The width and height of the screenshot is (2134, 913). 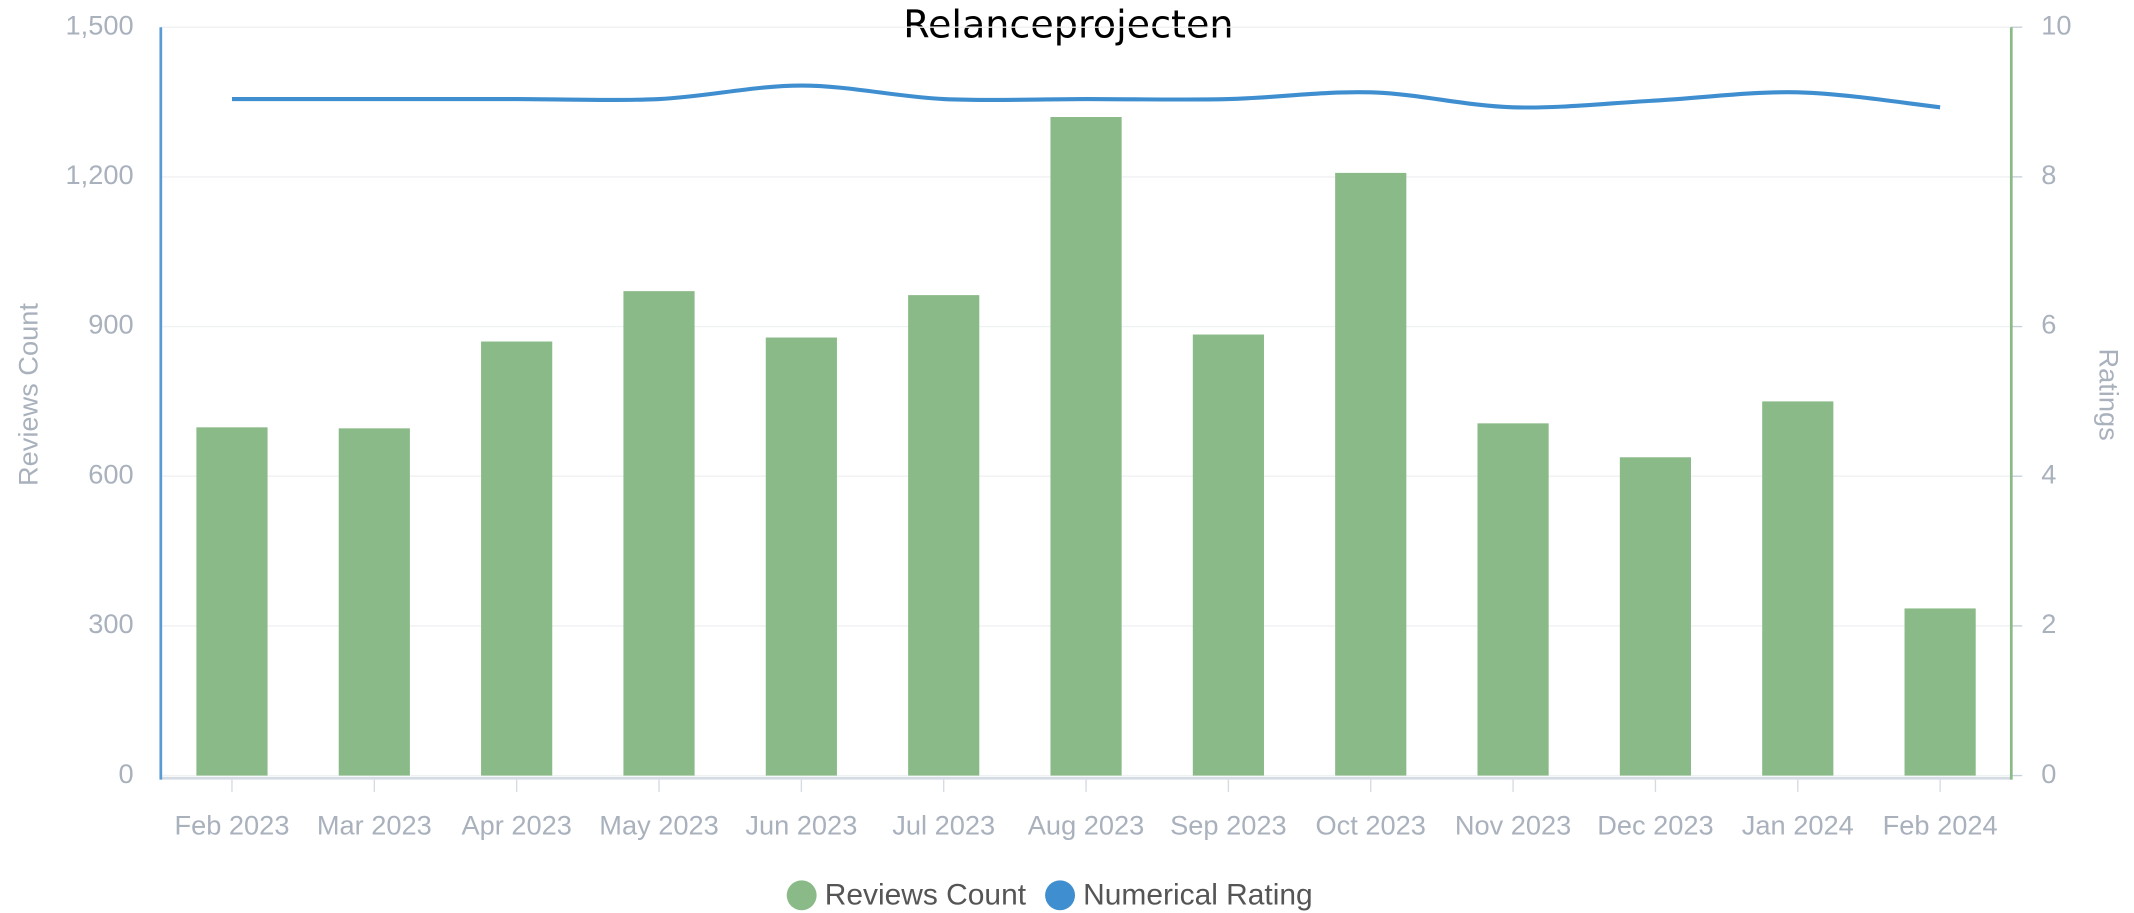 What do you see at coordinates (1068, 25) in the screenshot?
I see `chart-title: Relanceprojecten` at bounding box center [1068, 25].